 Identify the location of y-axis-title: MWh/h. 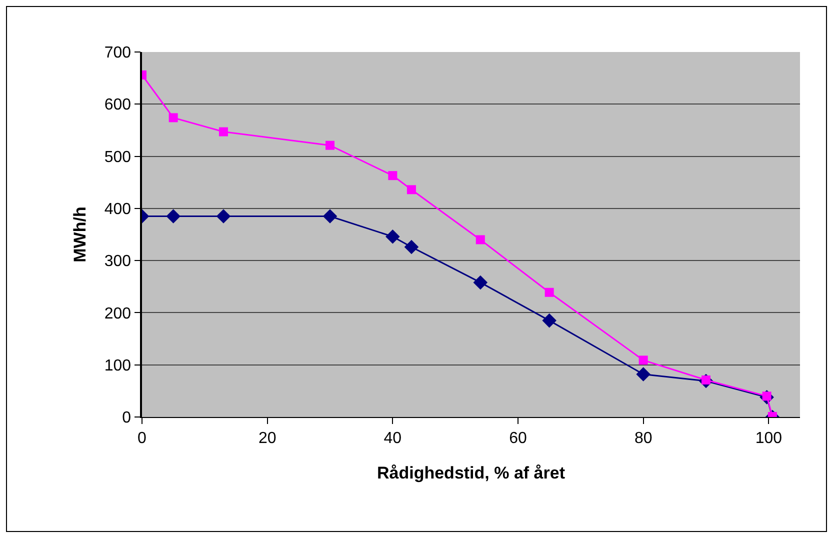
(80, 234).